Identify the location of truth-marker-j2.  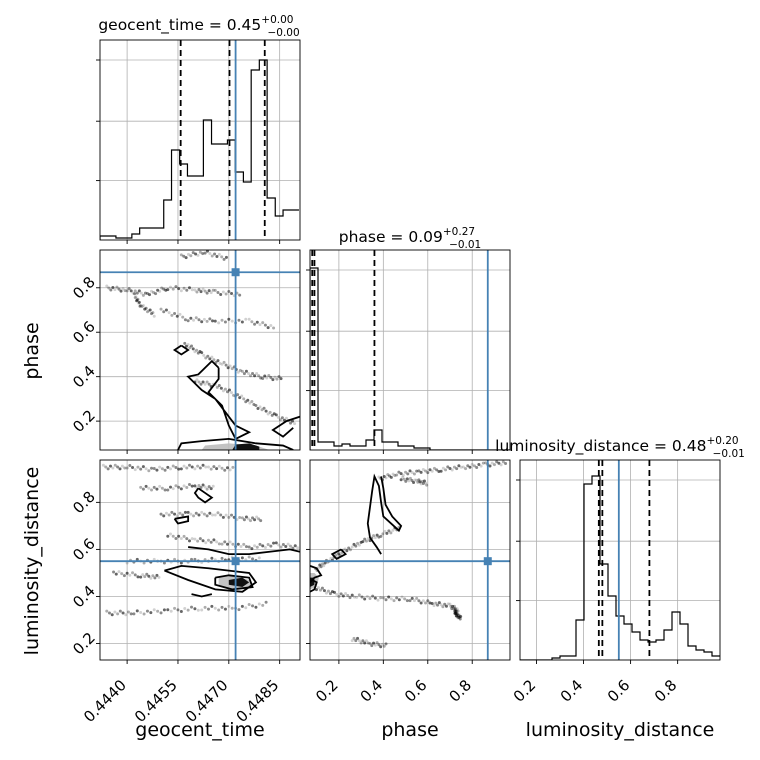
(487, 561).